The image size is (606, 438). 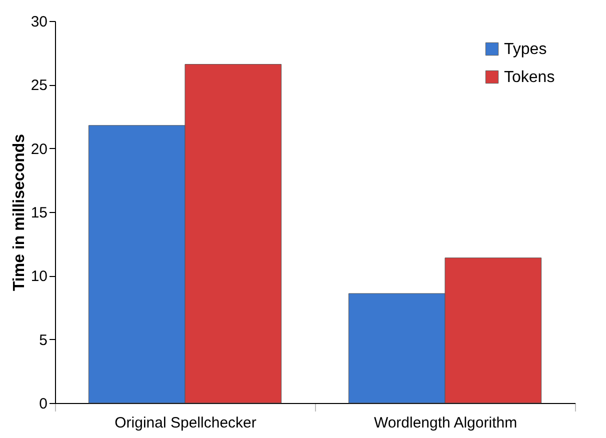 I want to click on y-axis-title: Time in milliseconds, so click(x=19, y=213).